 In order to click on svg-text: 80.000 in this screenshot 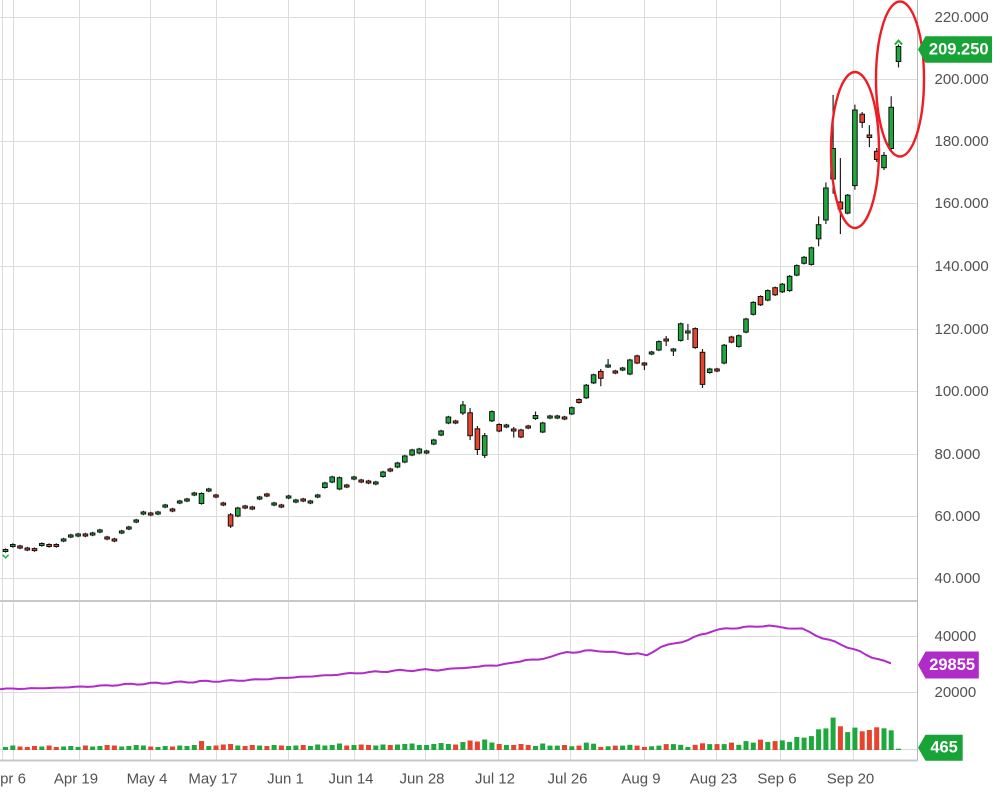, I will do `click(958, 454)`.